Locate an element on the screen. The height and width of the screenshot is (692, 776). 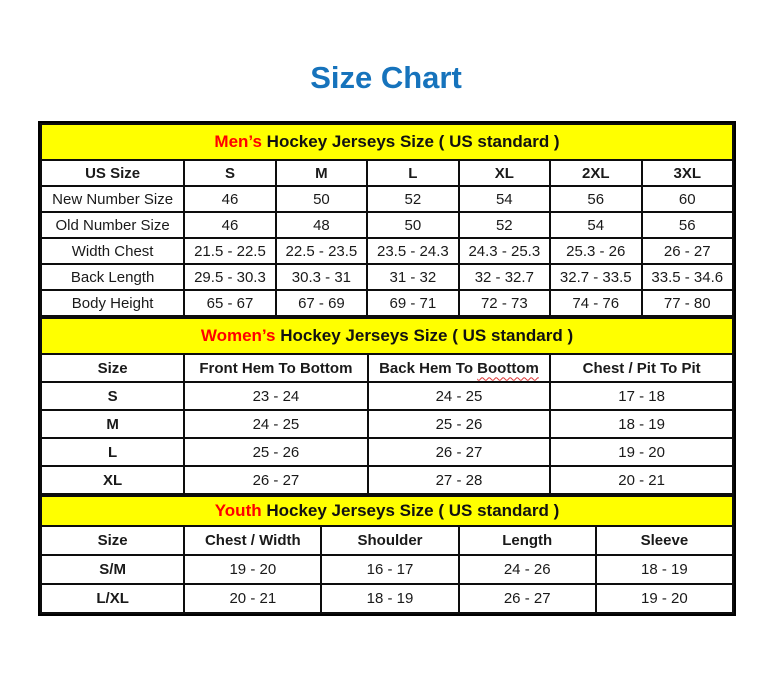
table-row: New Number Size 46 50 52 54 56 60 is located at coordinates (386, 199).